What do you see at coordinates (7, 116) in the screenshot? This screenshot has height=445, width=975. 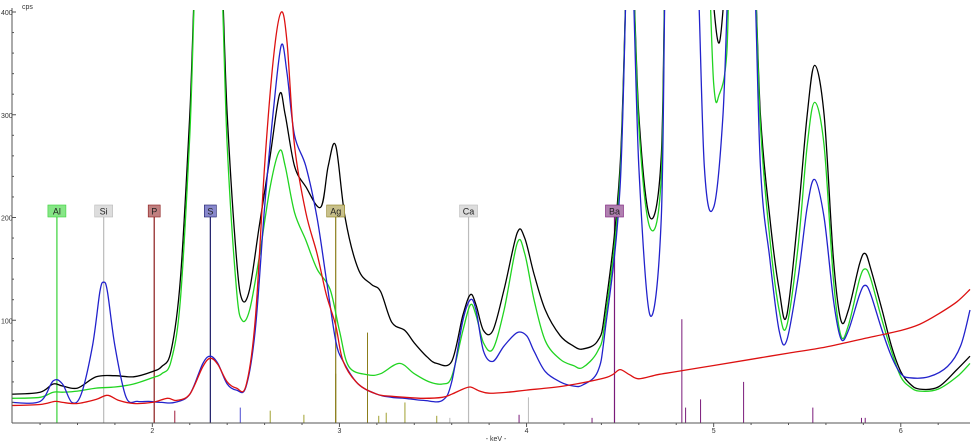 I see `y-tick-label: 300` at bounding box center [7, 116].